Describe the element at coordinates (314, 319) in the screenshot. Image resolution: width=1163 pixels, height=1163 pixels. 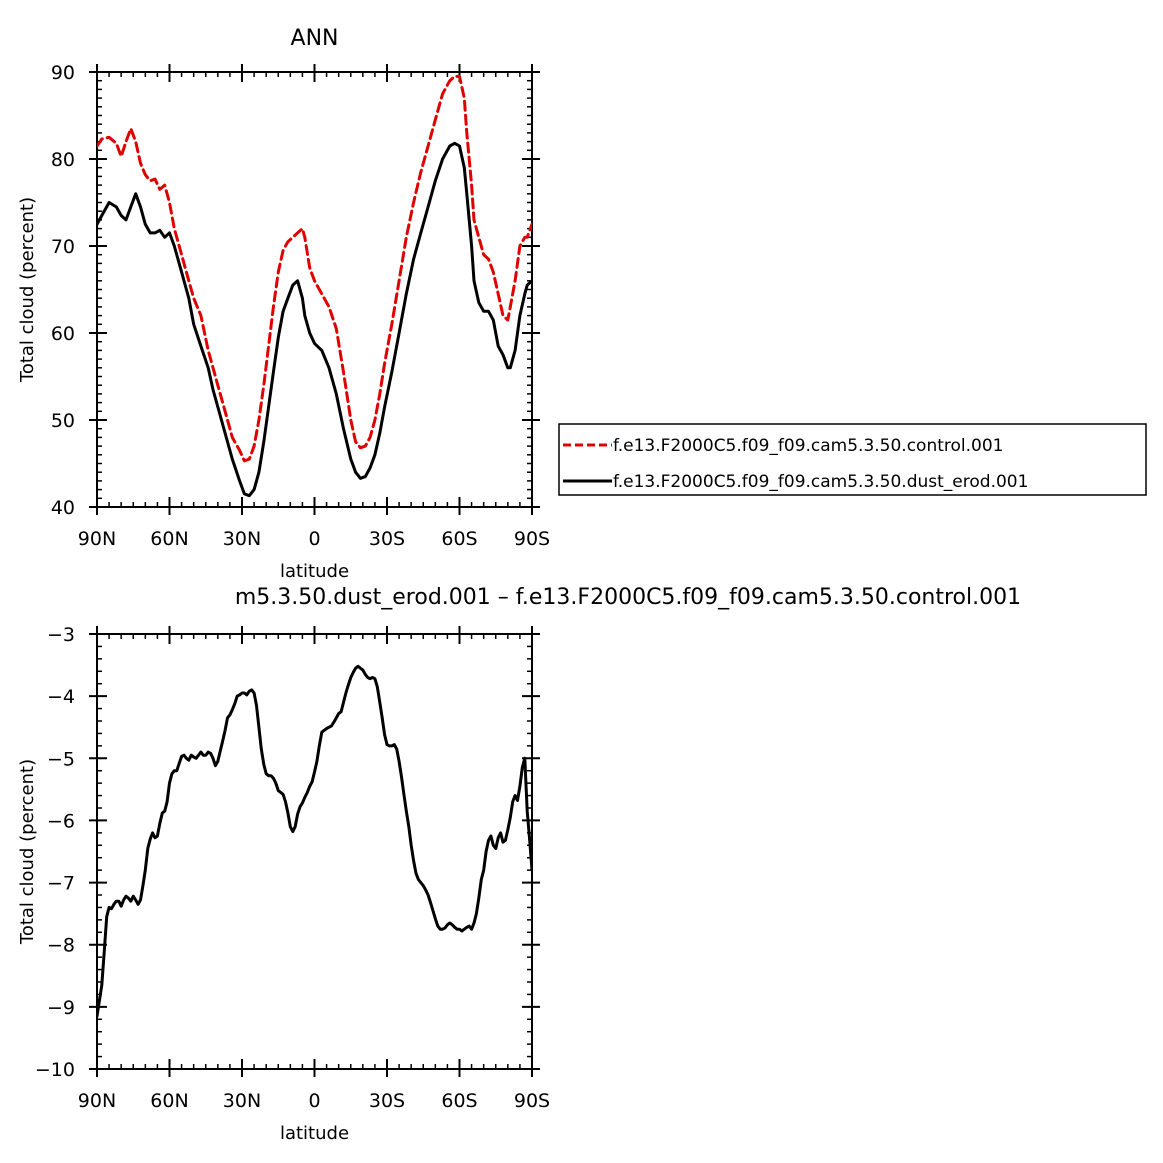
I see `series-line-dust-erod` at that location.